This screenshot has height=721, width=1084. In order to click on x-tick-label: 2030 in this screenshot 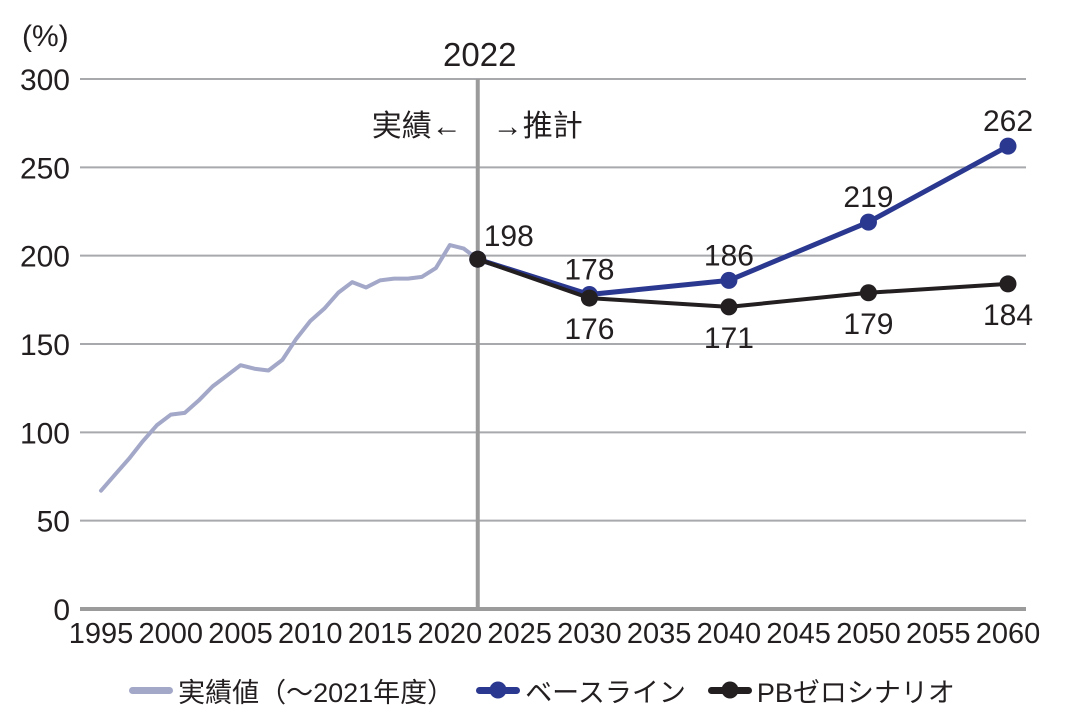, I will do `click(589, 634)`.